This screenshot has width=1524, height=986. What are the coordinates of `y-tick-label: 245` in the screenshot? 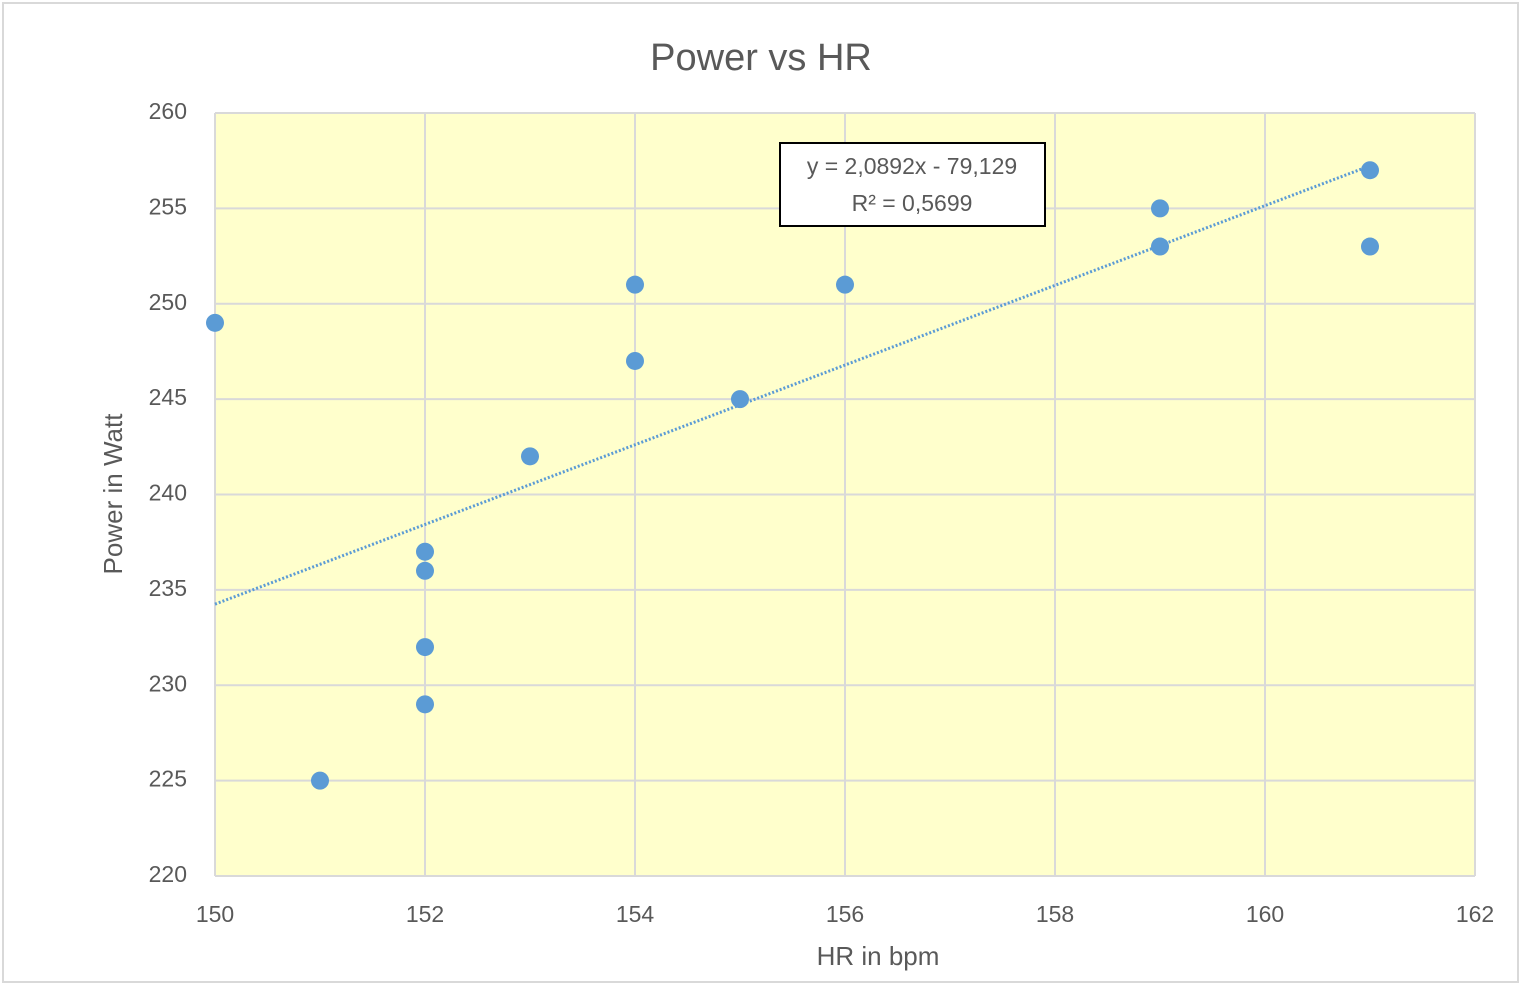 It's located at (168, 397).